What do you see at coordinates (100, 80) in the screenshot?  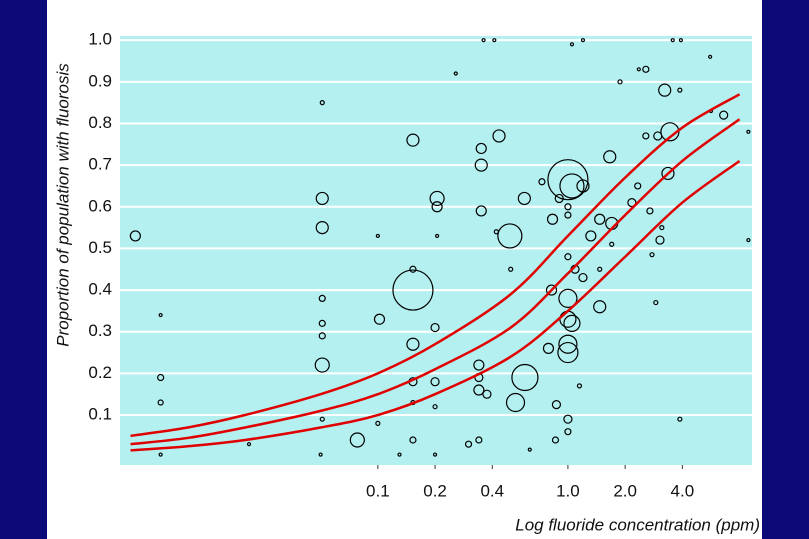 I see `y-tick-label: 0.9` at bounding box center [100, 80].